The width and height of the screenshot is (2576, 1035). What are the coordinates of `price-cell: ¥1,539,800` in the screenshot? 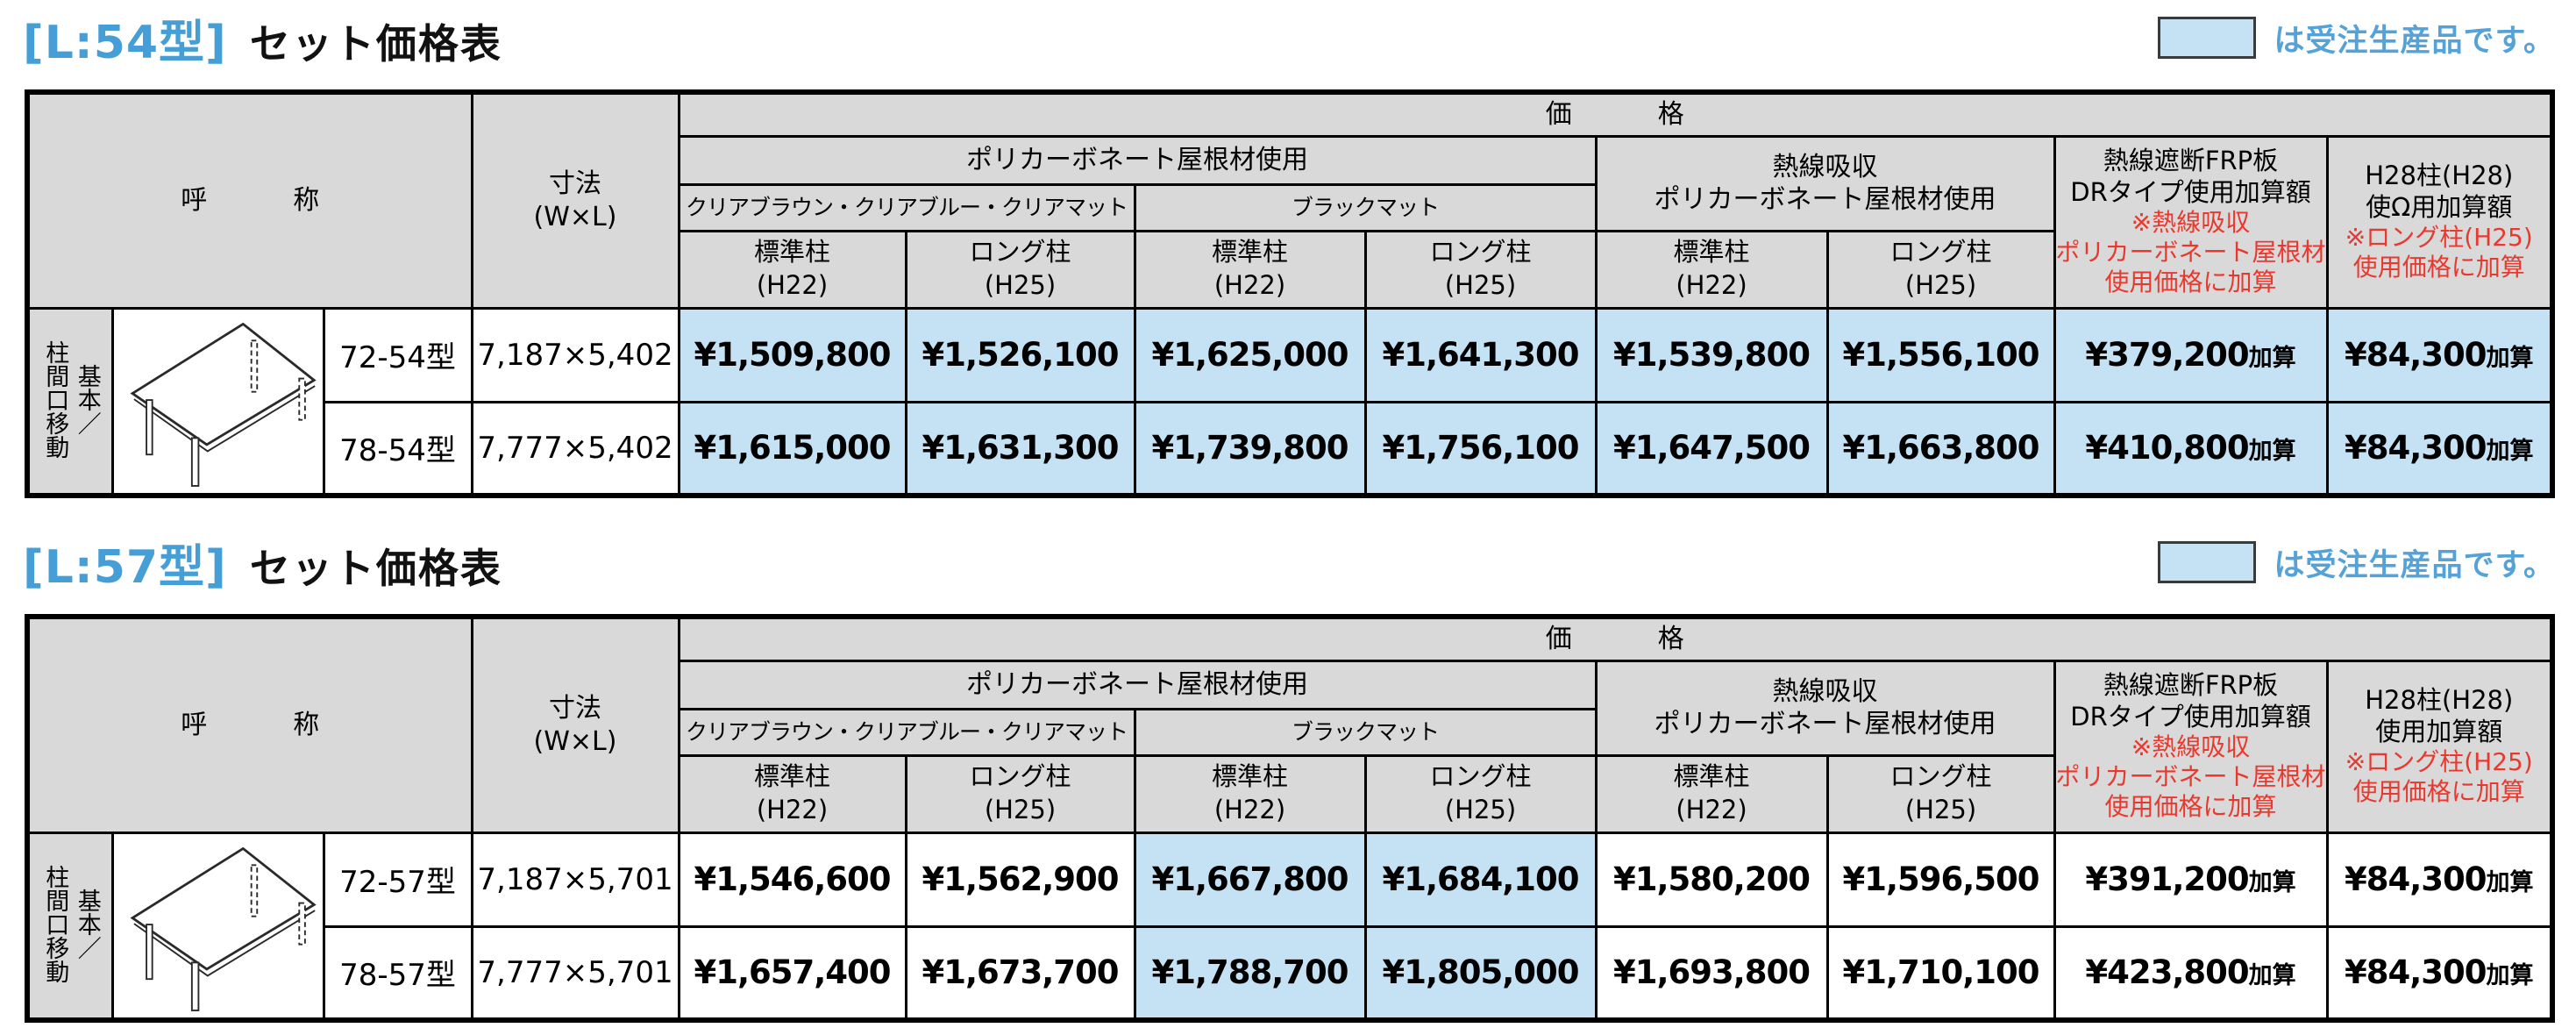 It's located at (1711, 354).